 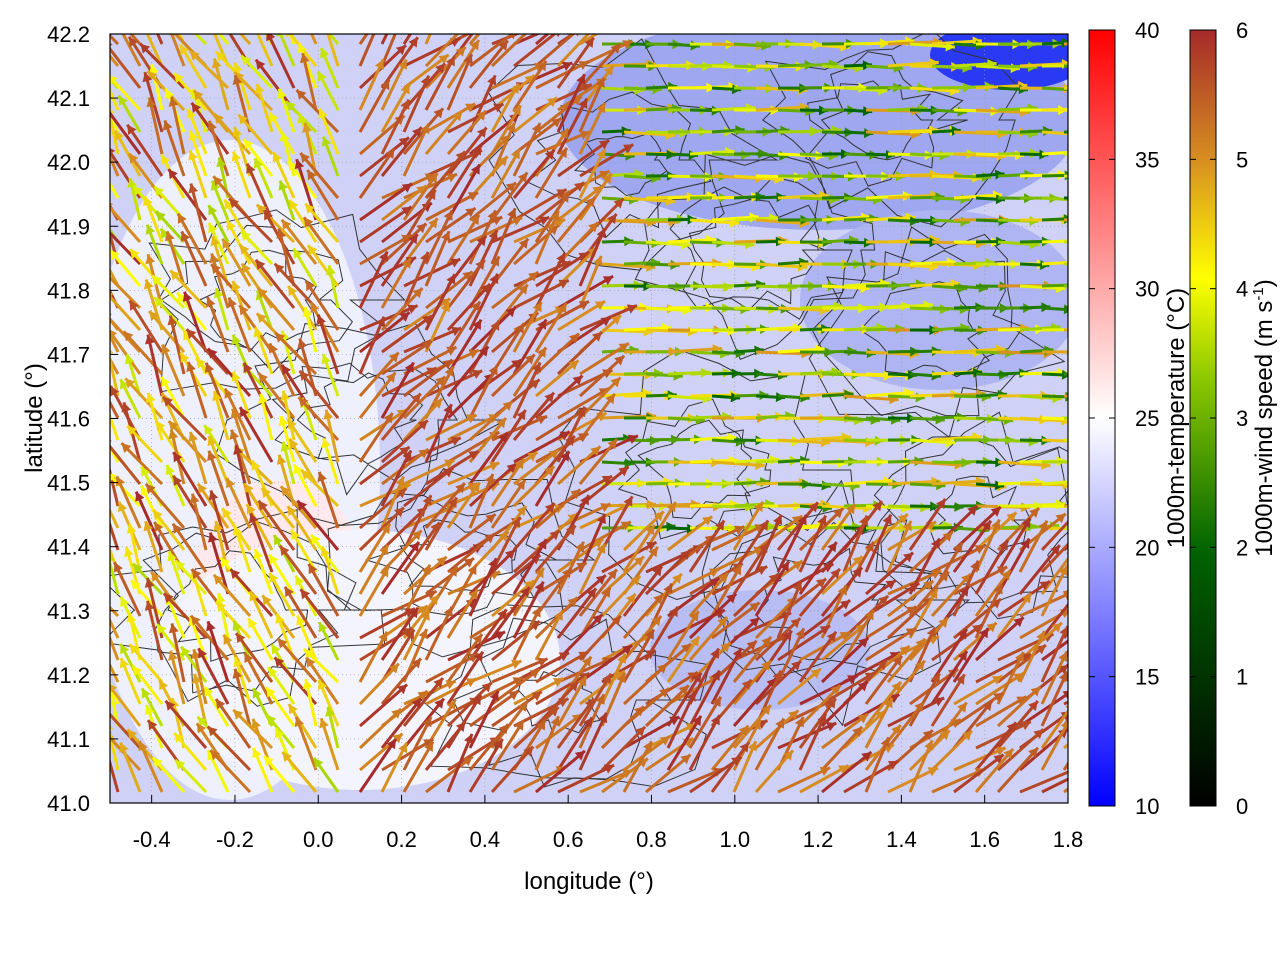 What do you see at coordinates (1147, 289) in the screenshot?
I see `colorbar-tick-label: 30` at bounding box center [1147, 289].